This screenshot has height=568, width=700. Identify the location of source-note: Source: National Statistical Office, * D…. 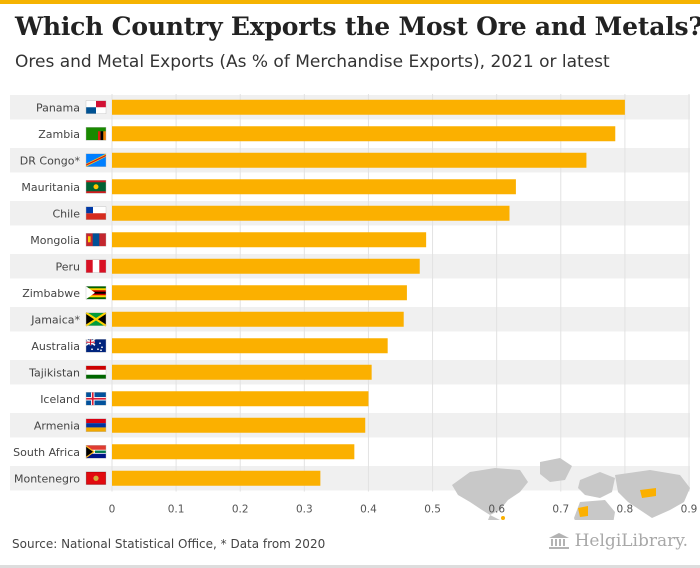
(169, 544).